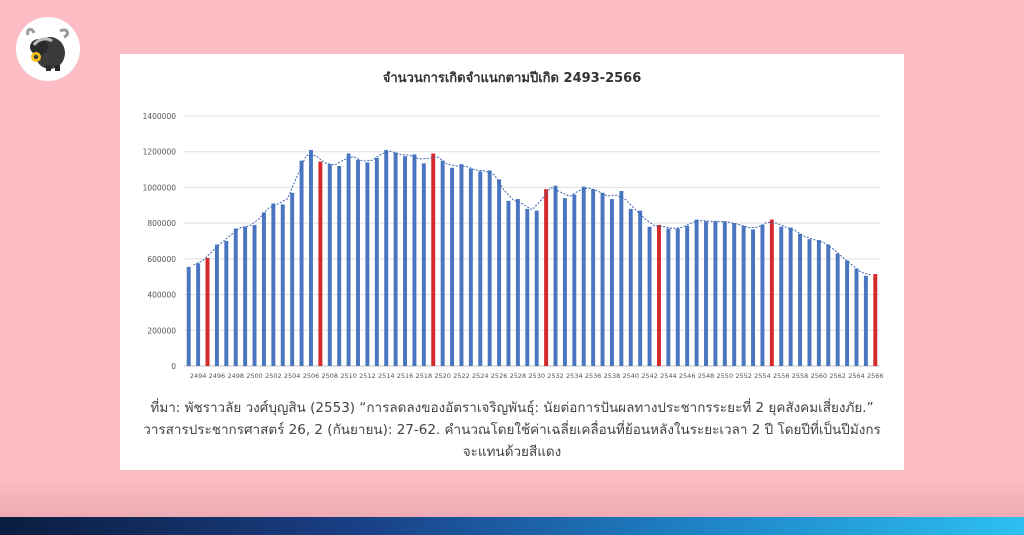  I want to click on x-tick-label: 2560, so click(819, 376).